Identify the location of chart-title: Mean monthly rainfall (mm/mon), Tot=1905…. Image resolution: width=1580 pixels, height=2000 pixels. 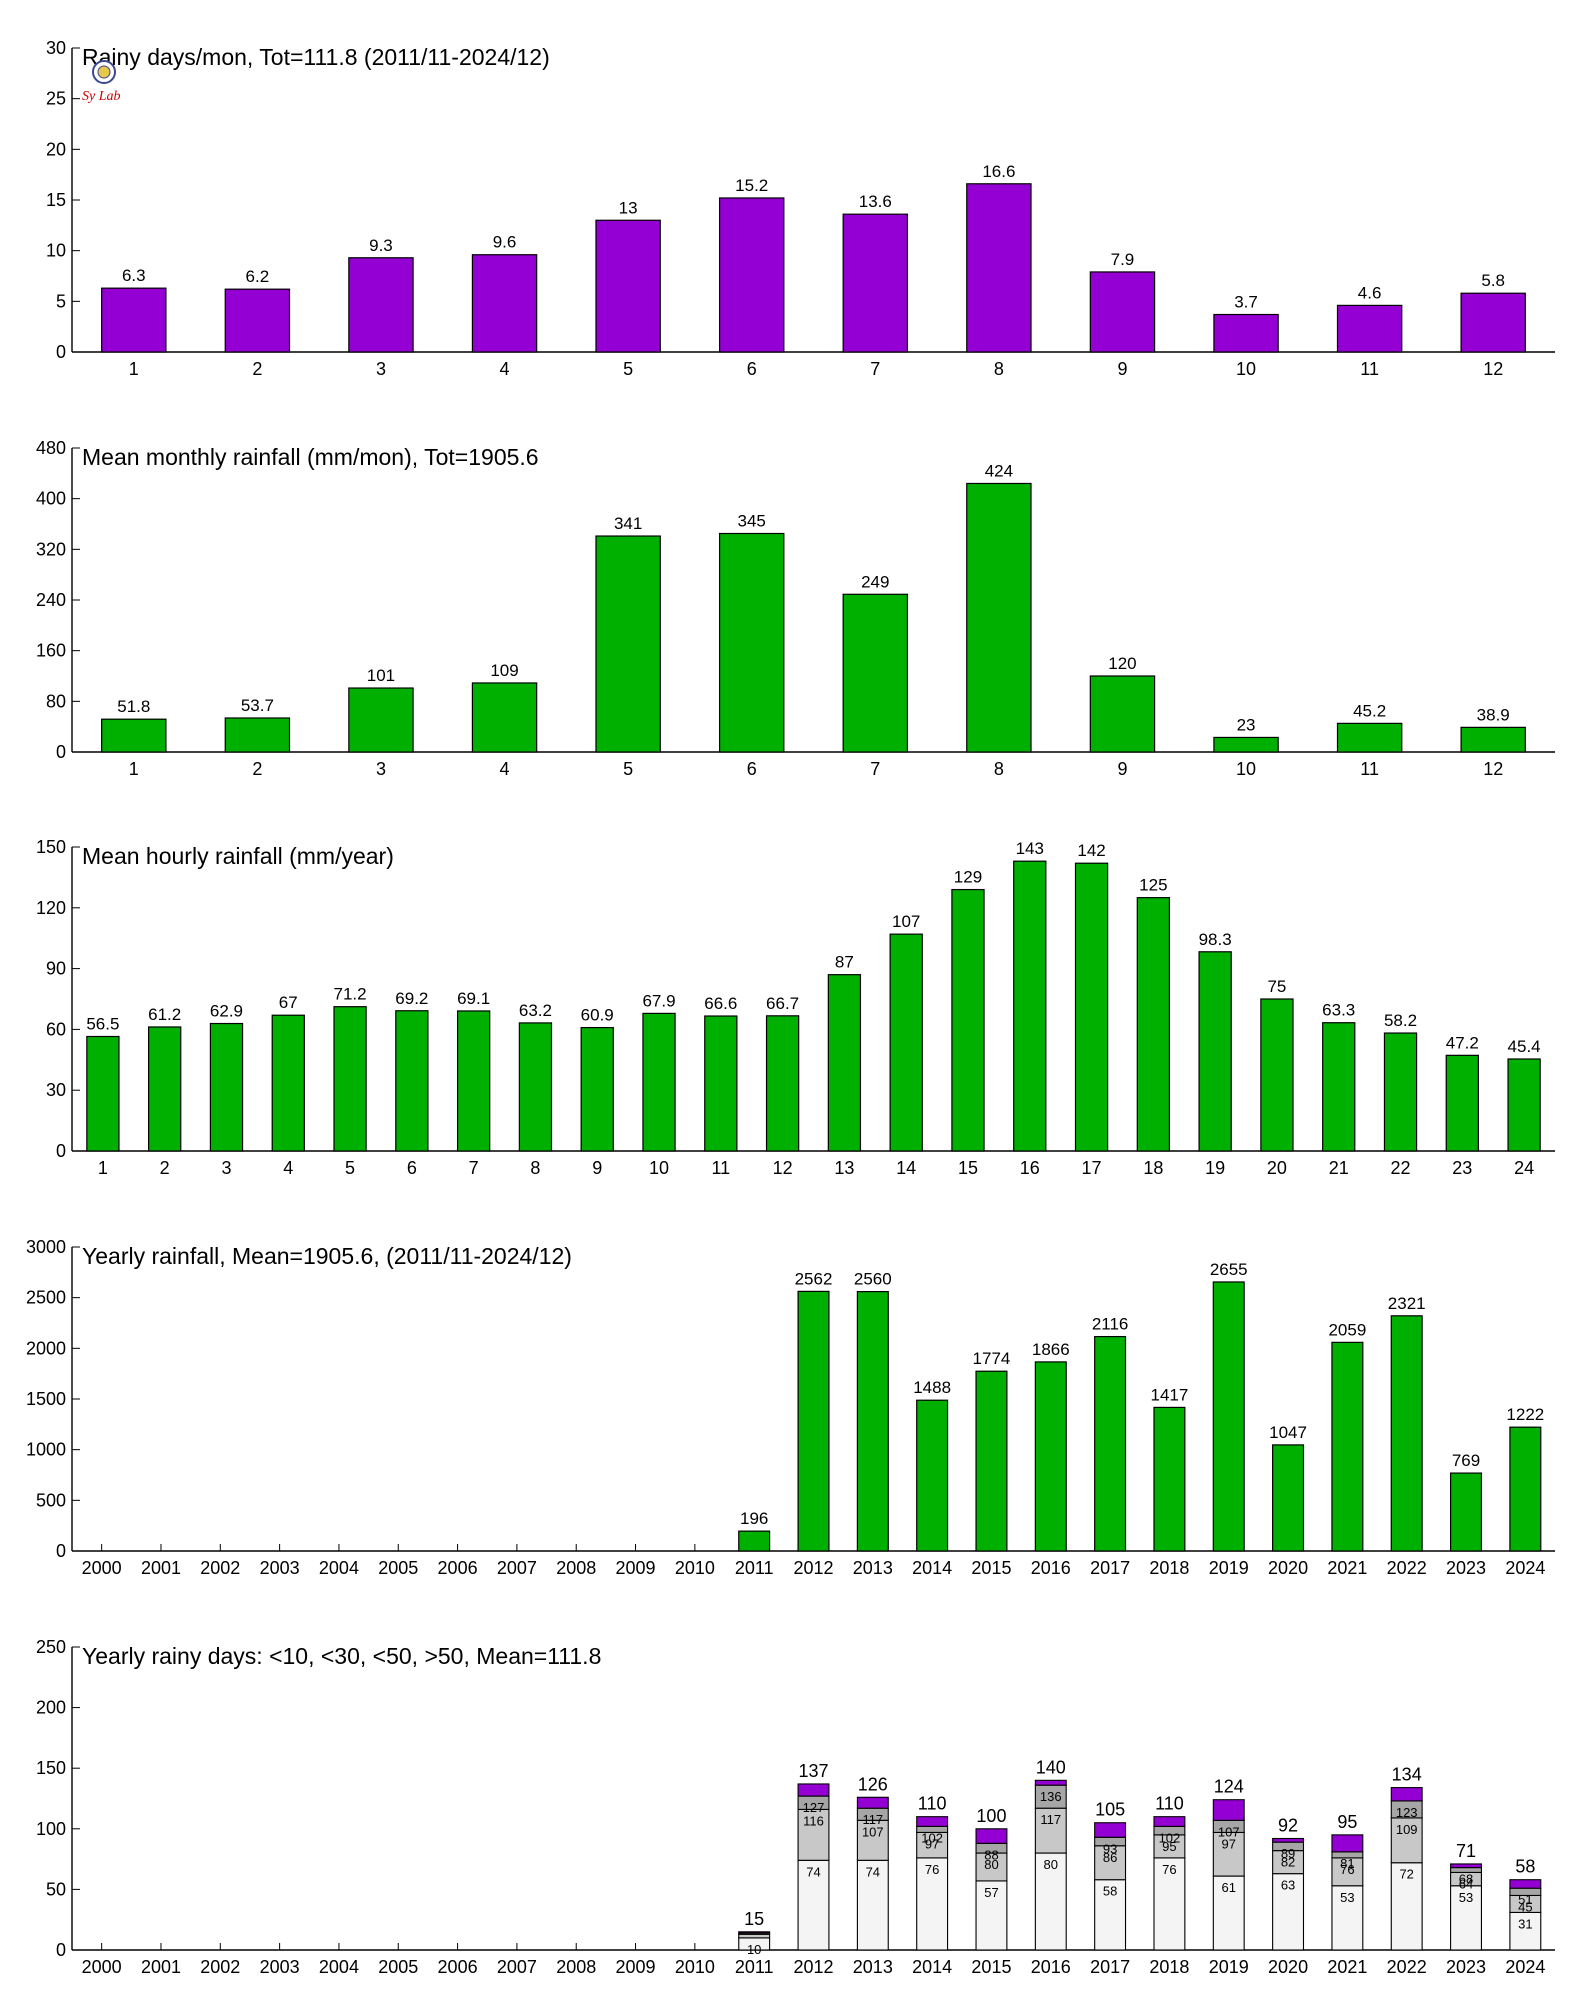
(310, 457).